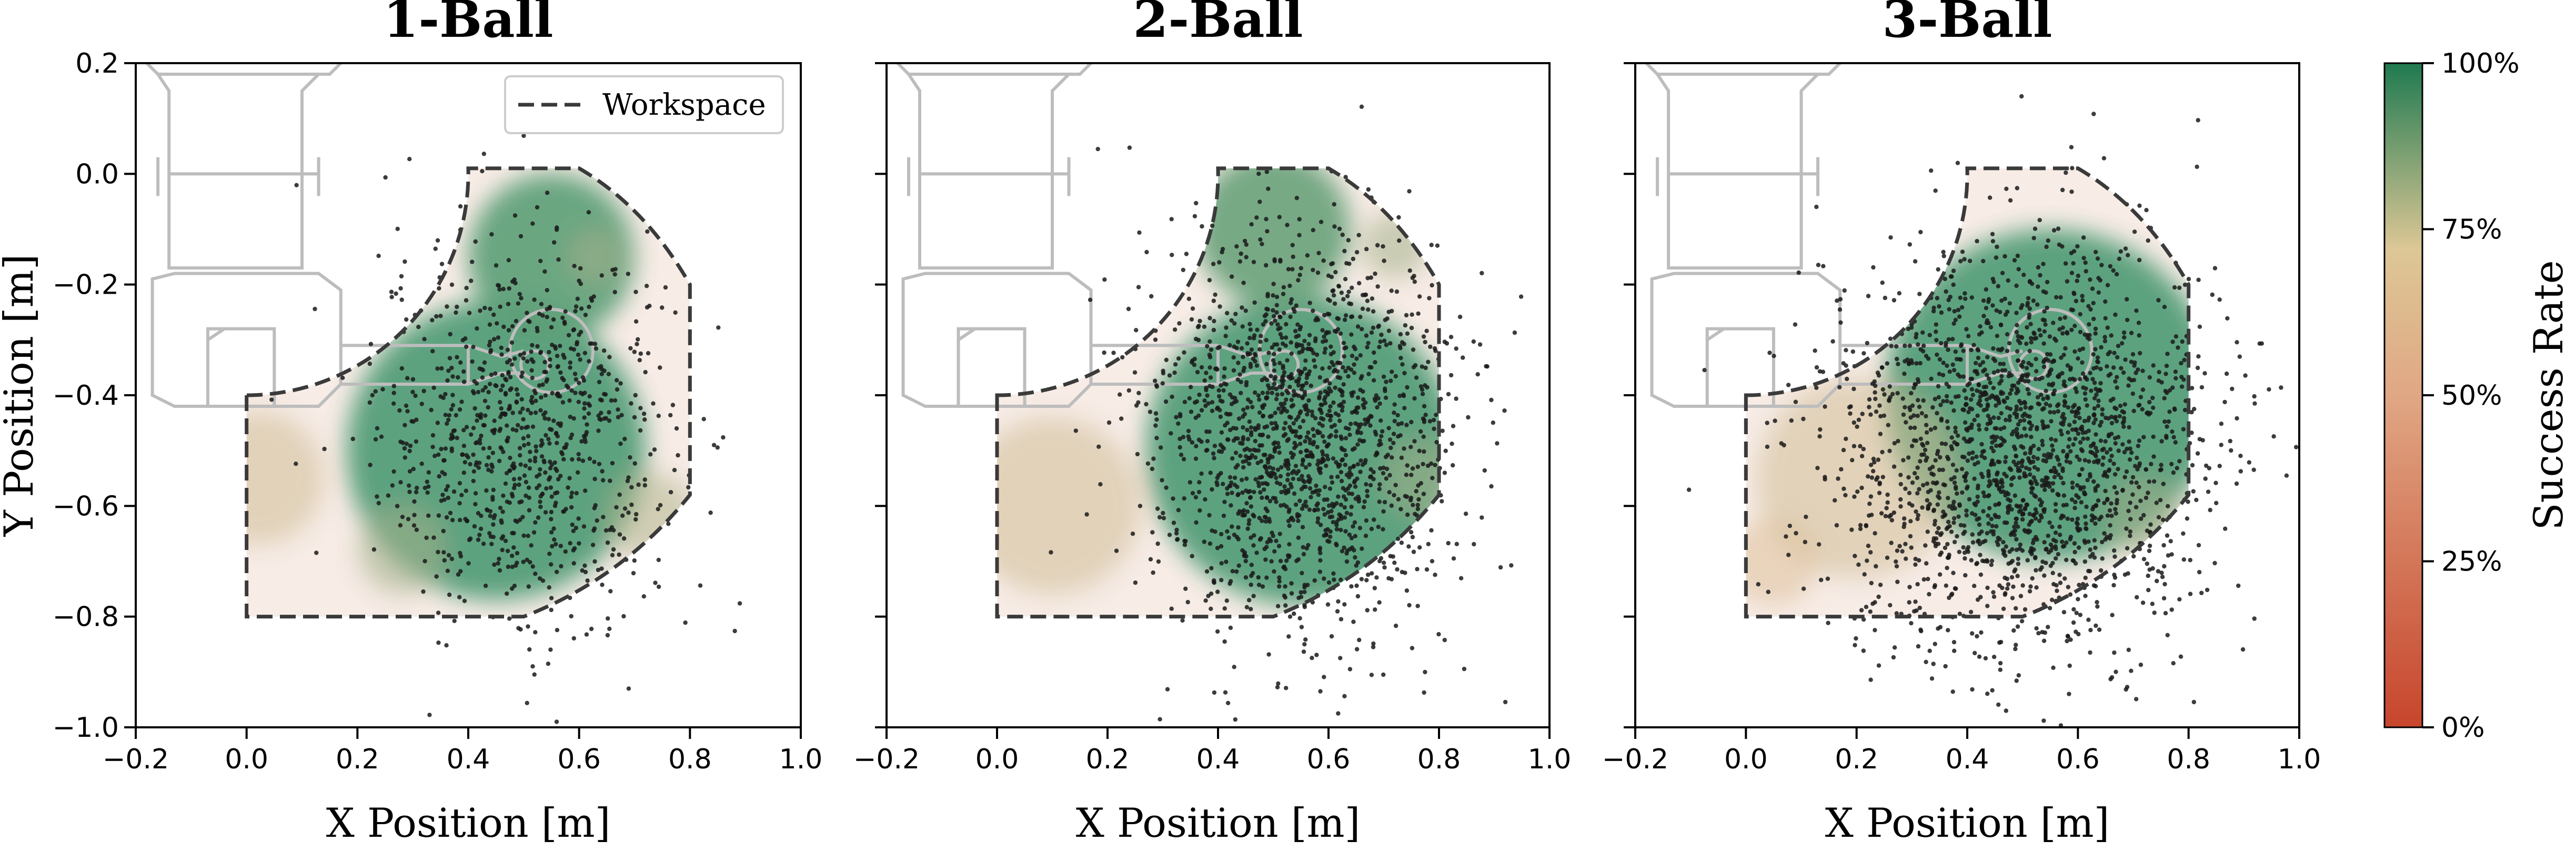  What do you see at coordinates (1967, 24) in the screenshot?
I see `panel-title: 3-Ball` at bounding box center [1967, 24].